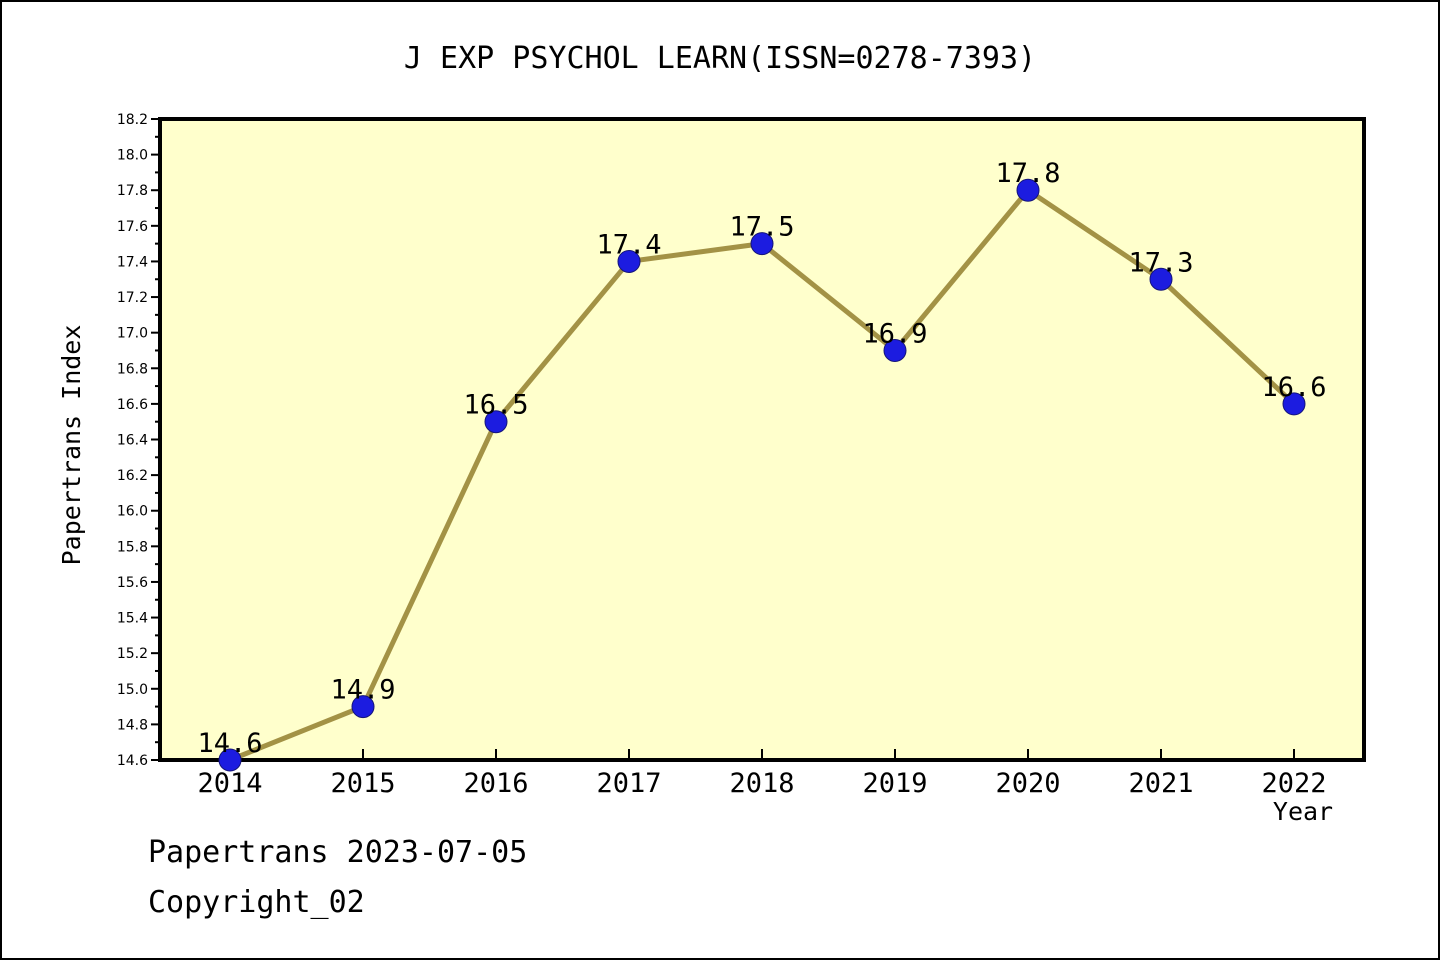 Image resolution: width=1440 pixels, height=960 pixels. What do you see at coordinates (761, 227) in the screenshot?
I see `point-label-2018: 17.5` at bounding box center [761, 227].